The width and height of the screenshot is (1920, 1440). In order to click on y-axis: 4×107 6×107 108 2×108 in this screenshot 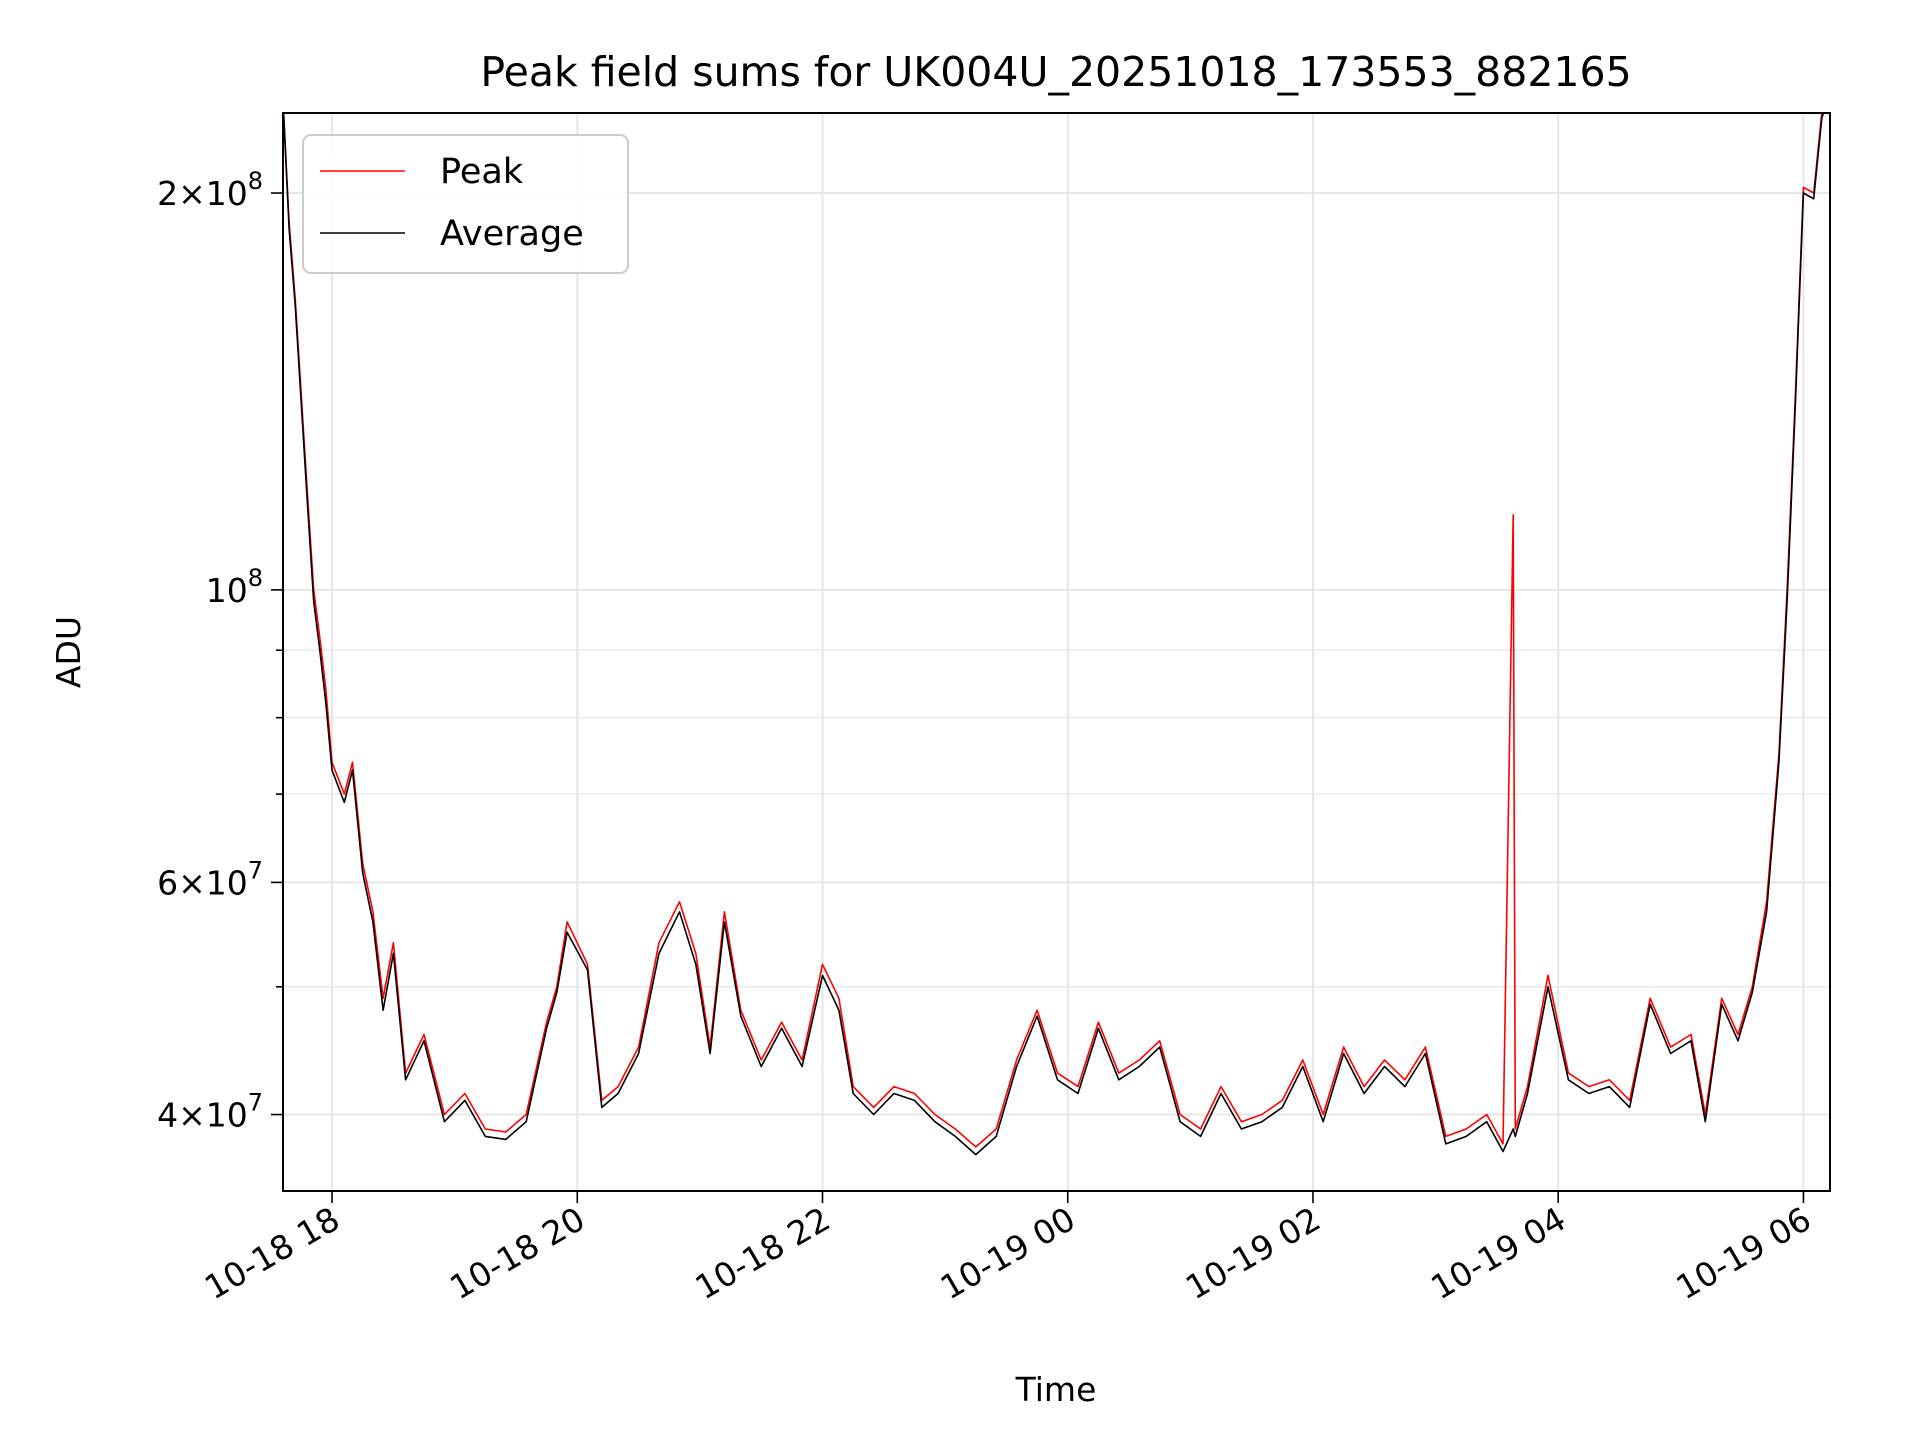, I will do `click(220, 651)`.